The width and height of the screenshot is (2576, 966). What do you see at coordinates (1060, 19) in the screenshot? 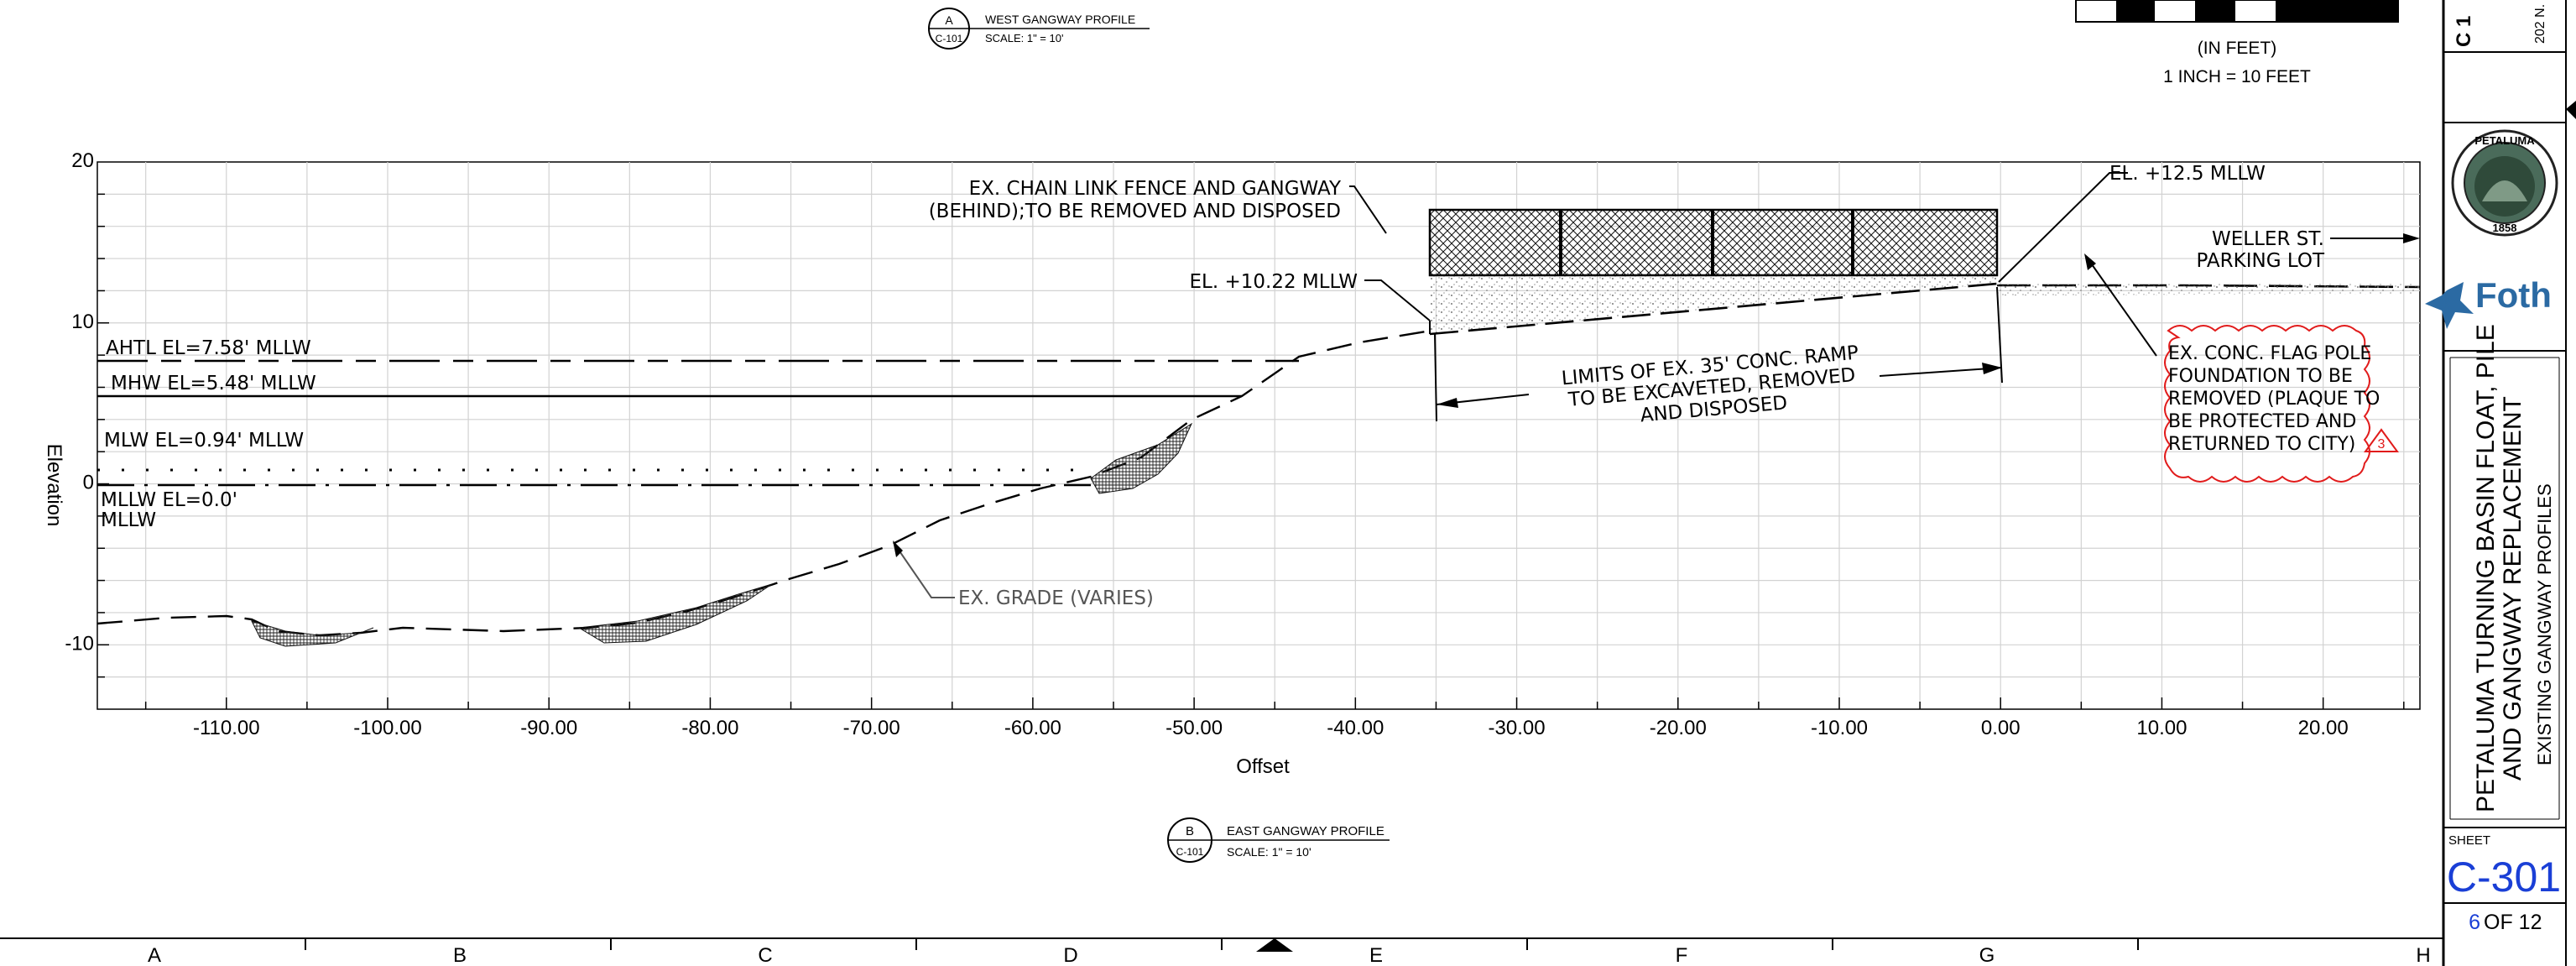
I see `callout-a-title: WEST GANGWAY PROFILE` at bounding box center [1060, 19].